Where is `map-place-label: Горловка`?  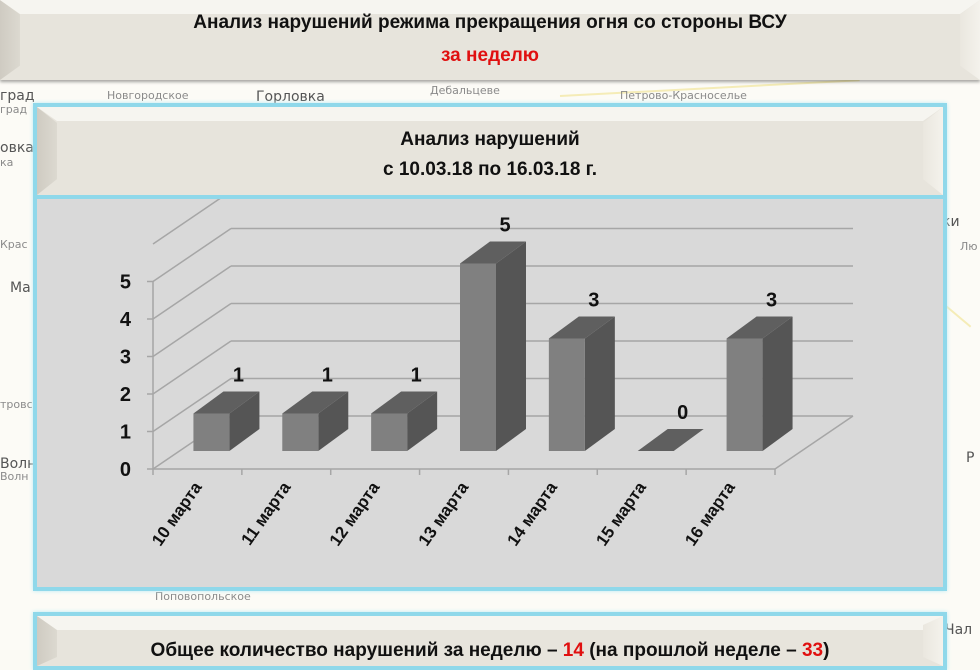 map-place-label: Горловка is located at coordinates (290, 97).